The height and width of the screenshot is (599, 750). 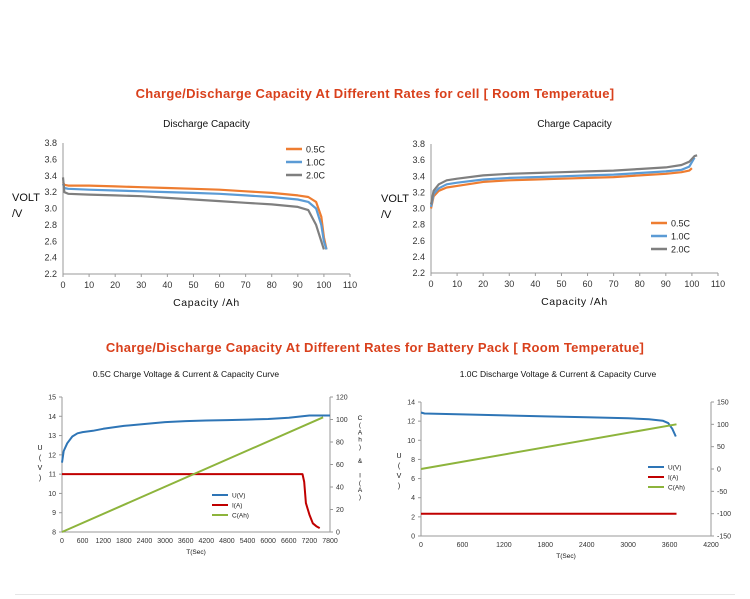 I want to click on y-tick-label: 2.4, so click(x=418, y=257).